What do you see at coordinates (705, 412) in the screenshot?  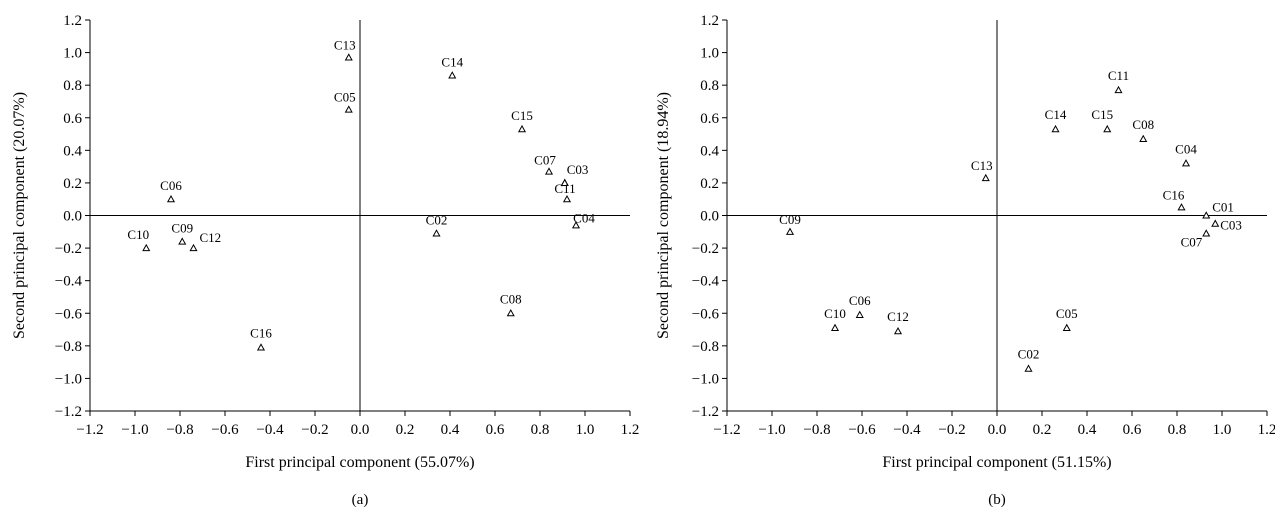 I see `y-tick-label: −1.2` at bounding box center [705, 412].